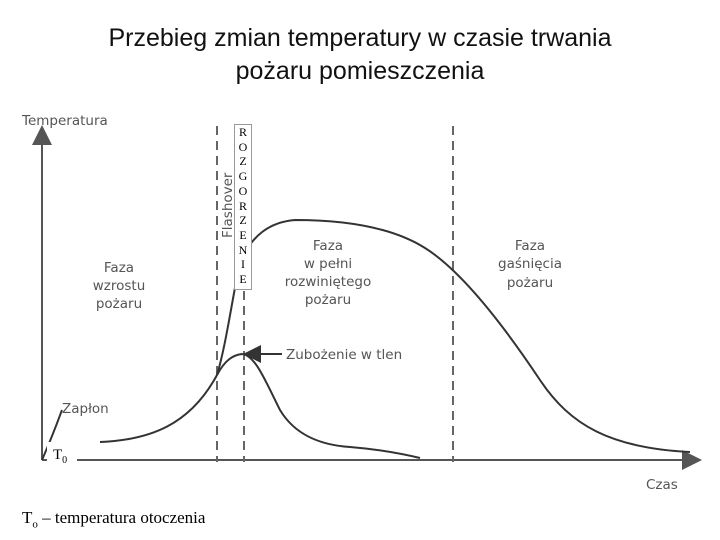 This screenshot has height=540, width=720. Describe the element at coordinates (35, 524) in the screenshot. I see `note-subscript: o` at that location.